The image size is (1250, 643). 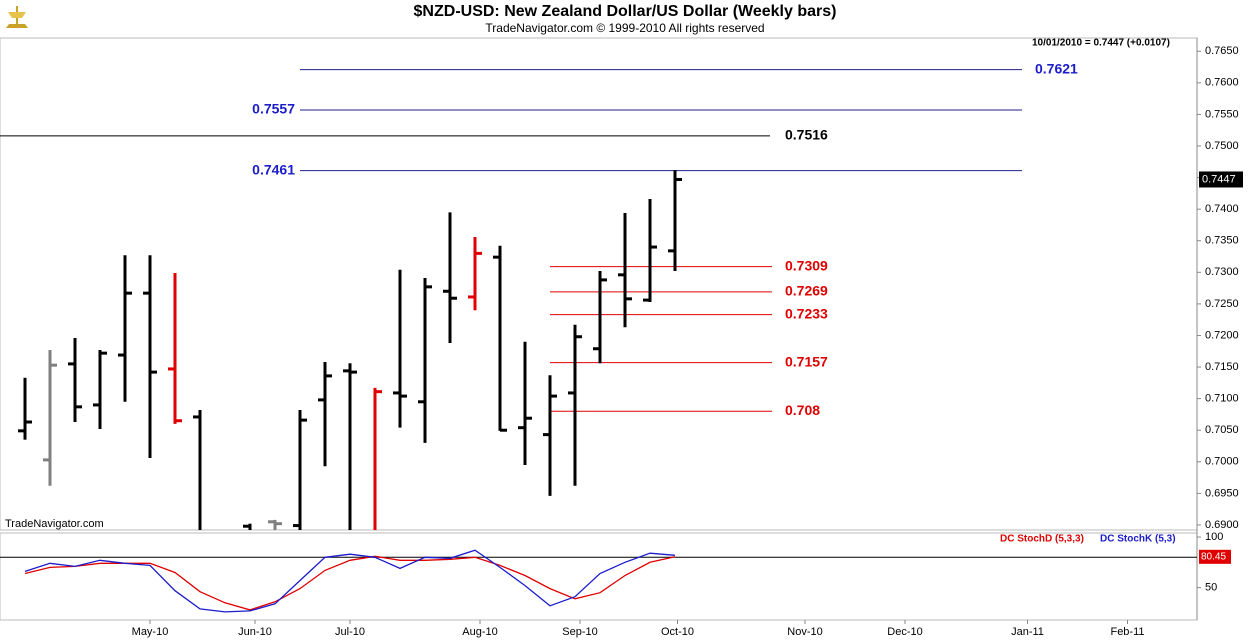 What do you see at coordinates (904, 632) in the screenshot?
I see `x-tick-label: Dec-10` at bounding box center [904, 632].